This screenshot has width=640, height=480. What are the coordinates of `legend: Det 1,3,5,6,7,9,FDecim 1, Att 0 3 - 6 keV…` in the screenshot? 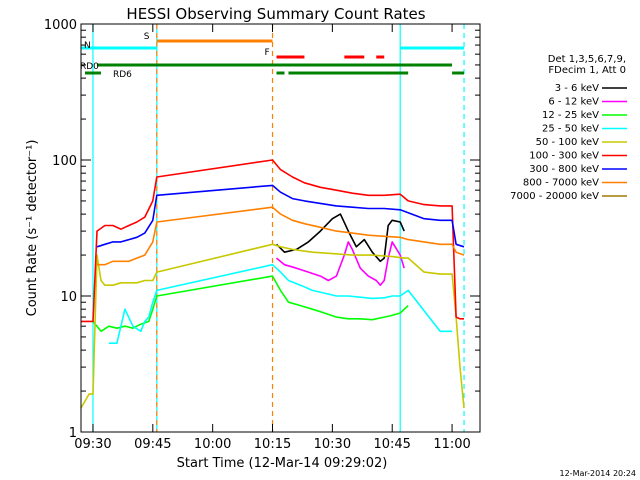 It's located at (568, 128).